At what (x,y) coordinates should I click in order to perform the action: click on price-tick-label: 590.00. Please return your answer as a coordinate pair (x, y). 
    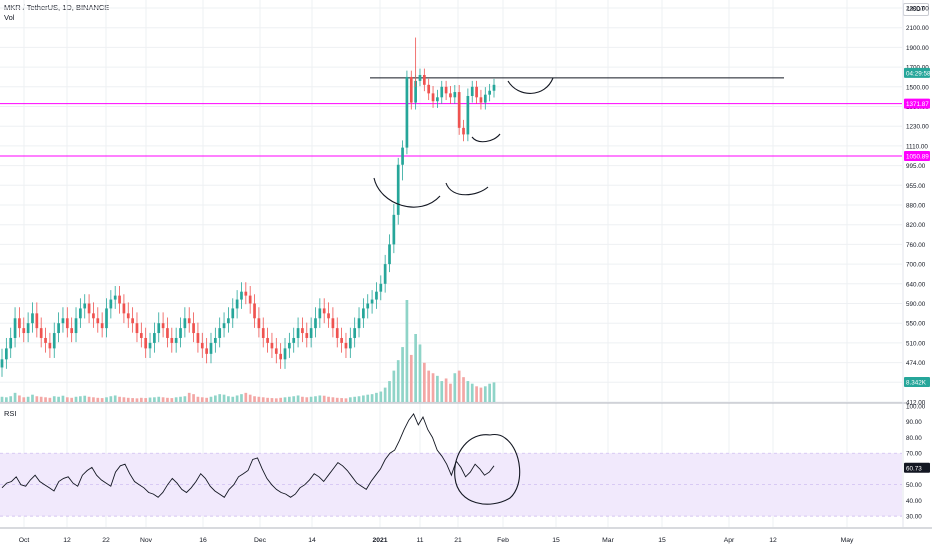
    Looking at the image, I should click on (916, 304).